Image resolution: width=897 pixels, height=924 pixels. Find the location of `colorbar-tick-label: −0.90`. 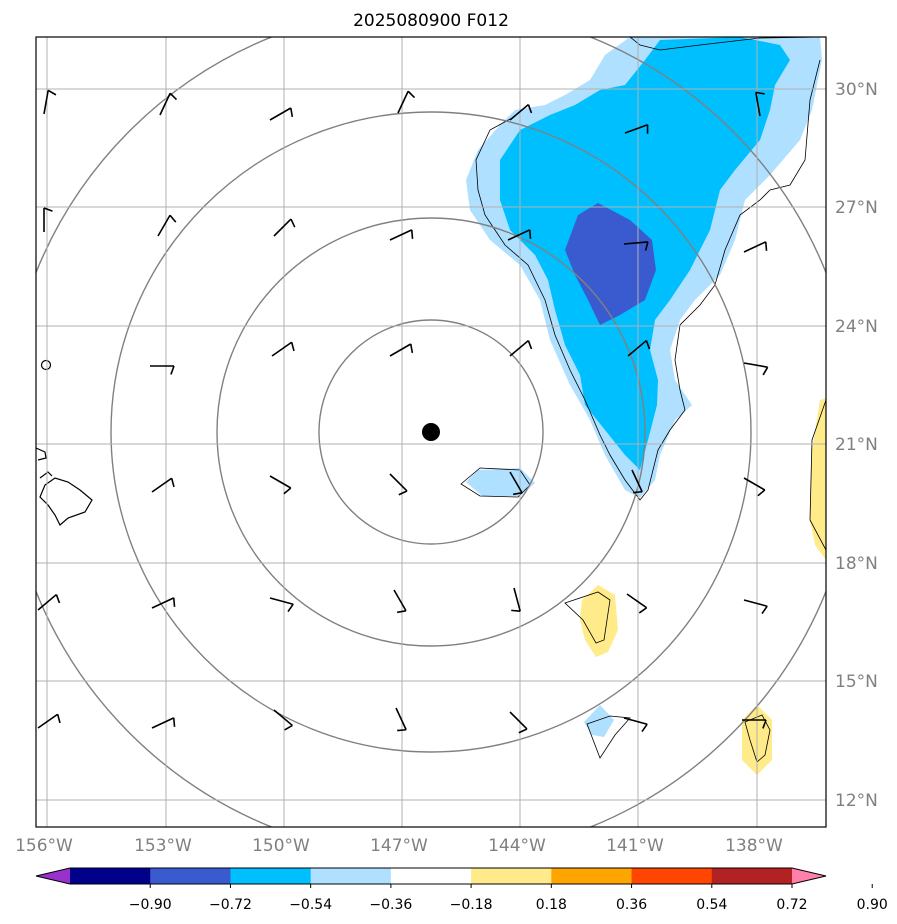

colorbar-tick-label: −0.90 is located at coordinates (150, 905).